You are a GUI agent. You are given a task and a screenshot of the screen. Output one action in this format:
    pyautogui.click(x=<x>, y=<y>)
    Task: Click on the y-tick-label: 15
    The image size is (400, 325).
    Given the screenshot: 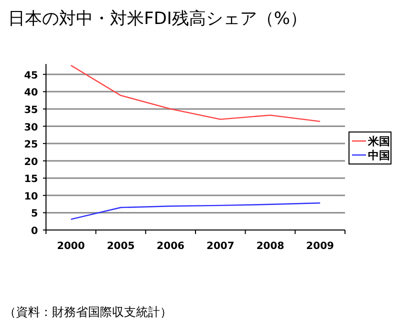 What is the action you would take?
    pyautogui.click(x=31, y=180)
    